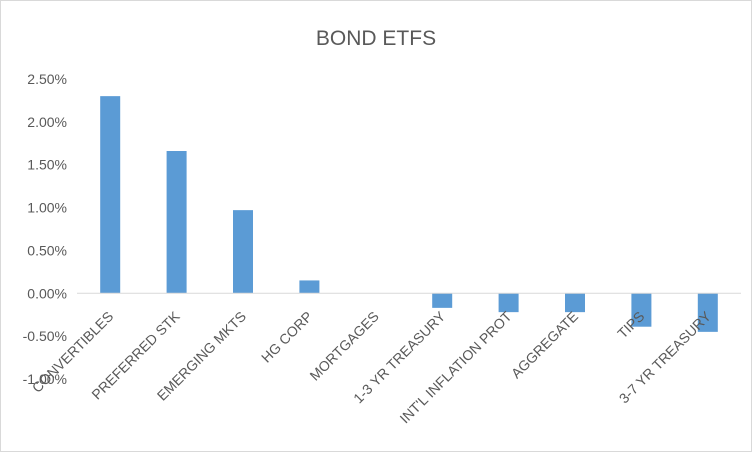 This screenshot has height=452, width=752. I want to click on y-tick-label: -1.00%, so click(45, 379).